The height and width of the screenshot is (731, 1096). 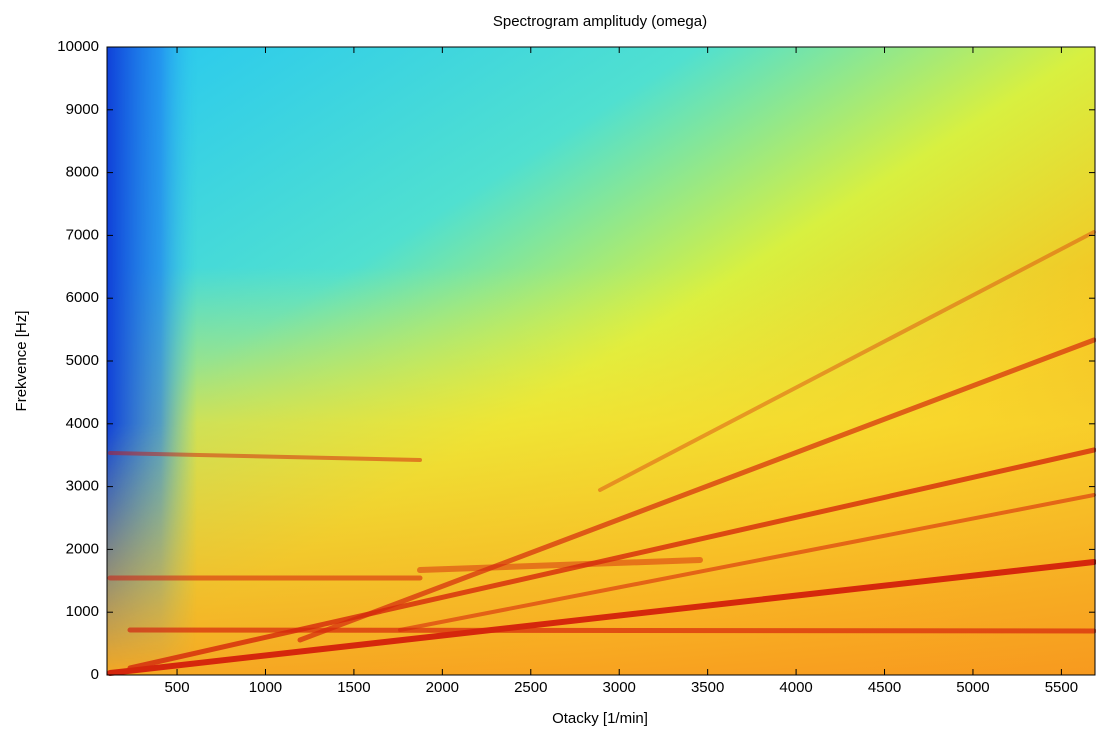 What do you see at coordinates (1061, 687) in the screenshot?
I see `x-tick-label: 5500` at bounding box center [1061, 687].